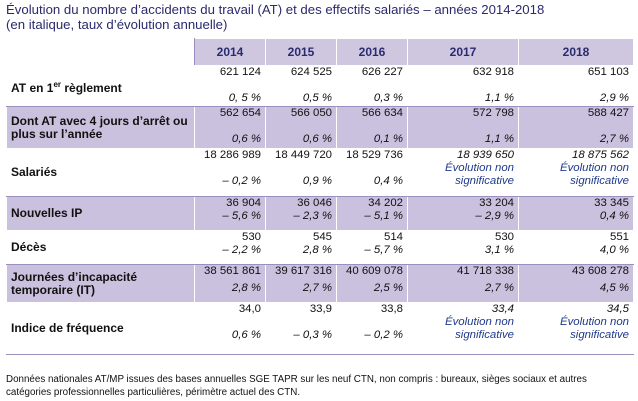  I want to click on table-cell: 545 2,8 %, so click(301, 247).